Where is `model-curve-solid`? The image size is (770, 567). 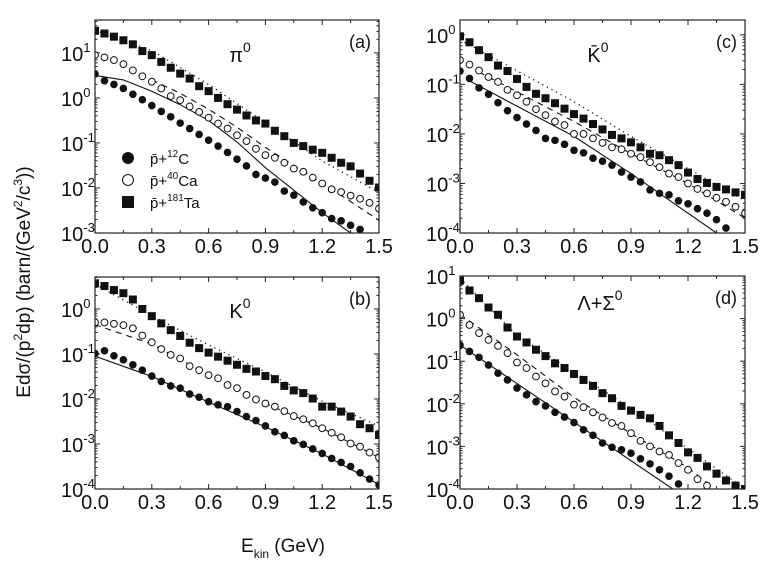
model-curve-solid is located at coordinates (593, 156).